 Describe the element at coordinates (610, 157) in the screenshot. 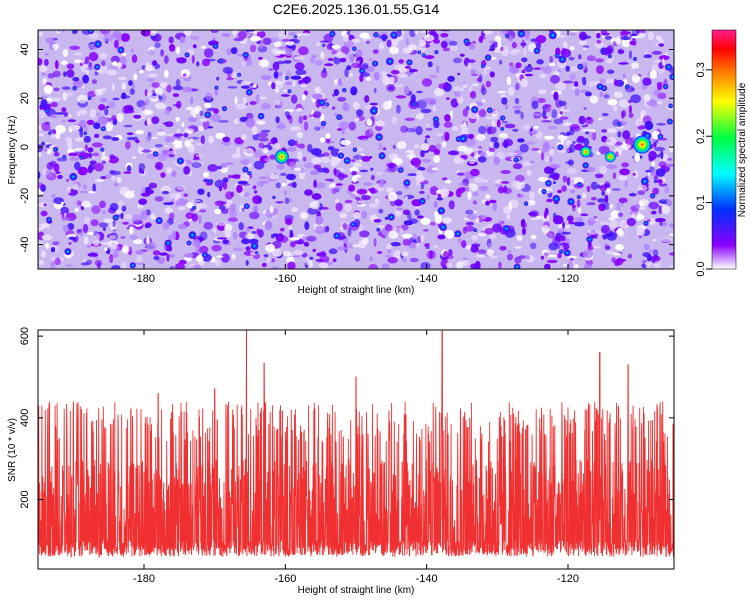

I see `heatmap-peak` at that location.